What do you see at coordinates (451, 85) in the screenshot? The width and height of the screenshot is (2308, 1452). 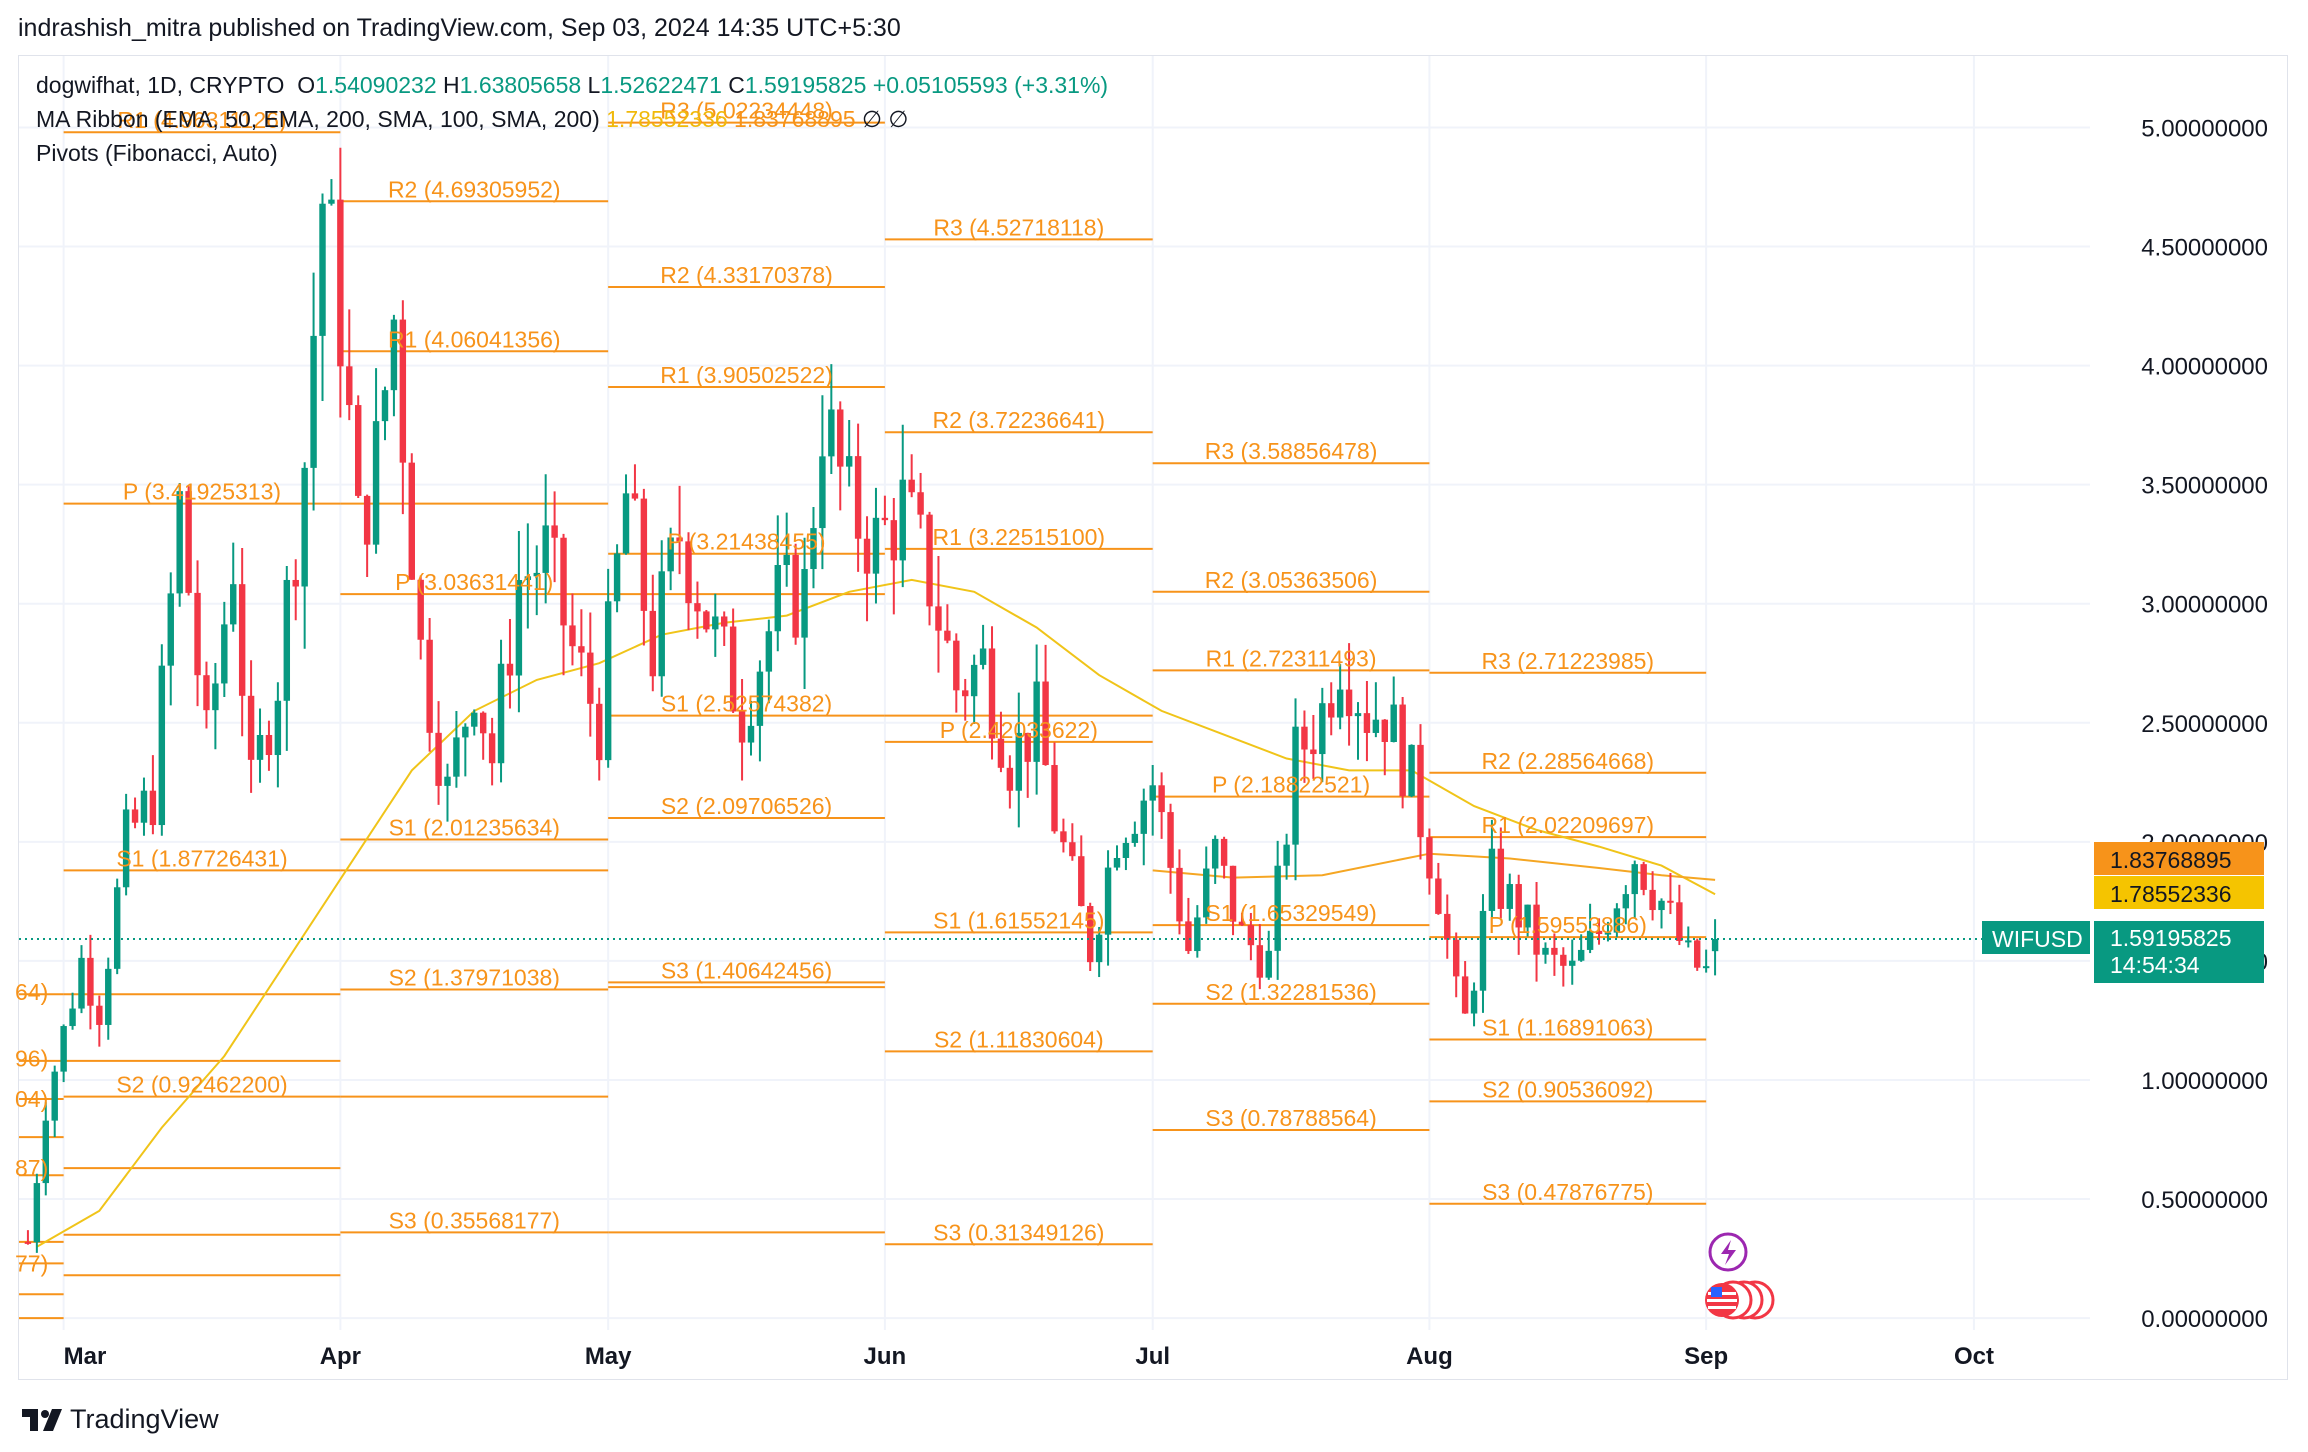 I see `high-label: H` at bounding box center [451, 85].